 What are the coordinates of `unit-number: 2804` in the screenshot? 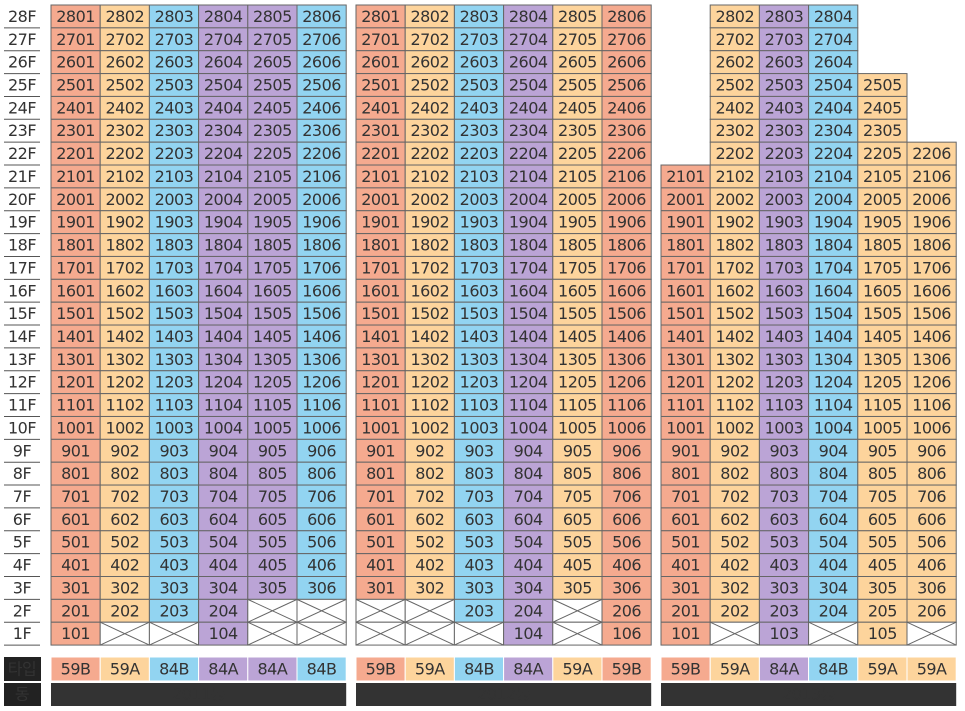 It's located at (528, 16).